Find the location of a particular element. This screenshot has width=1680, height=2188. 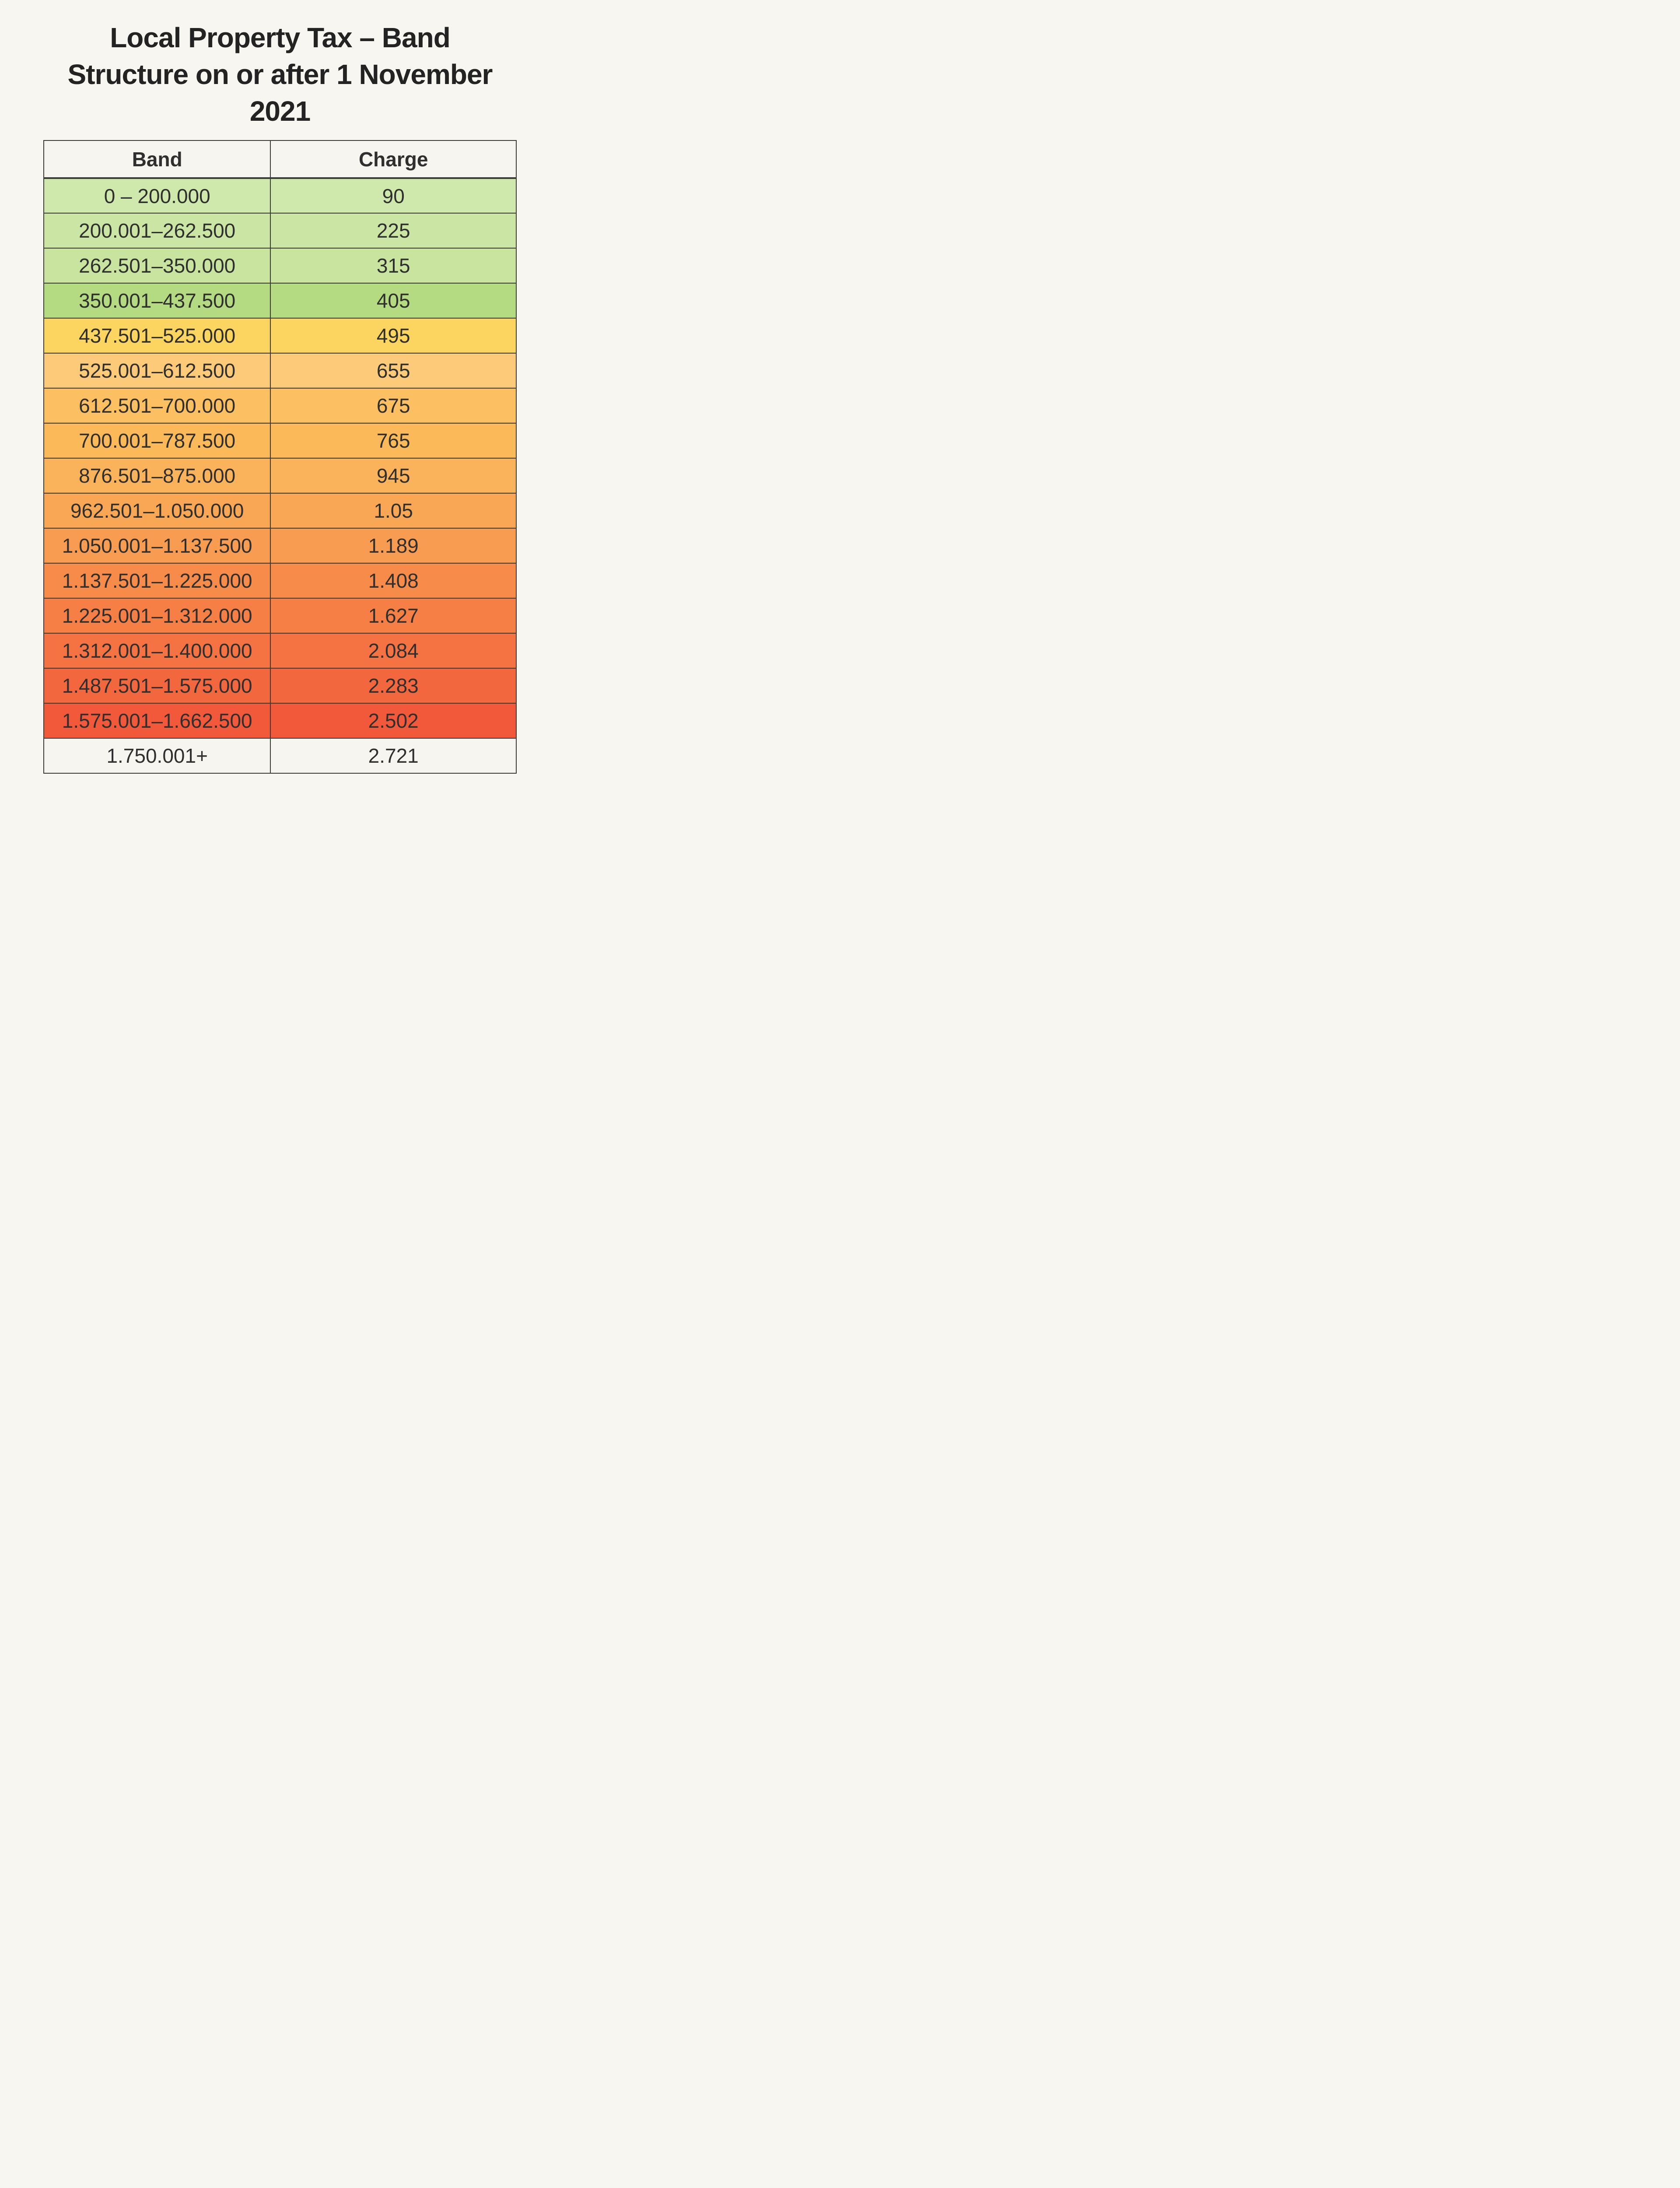

column-header-charge: Charge is located at coordinates (393, 159).